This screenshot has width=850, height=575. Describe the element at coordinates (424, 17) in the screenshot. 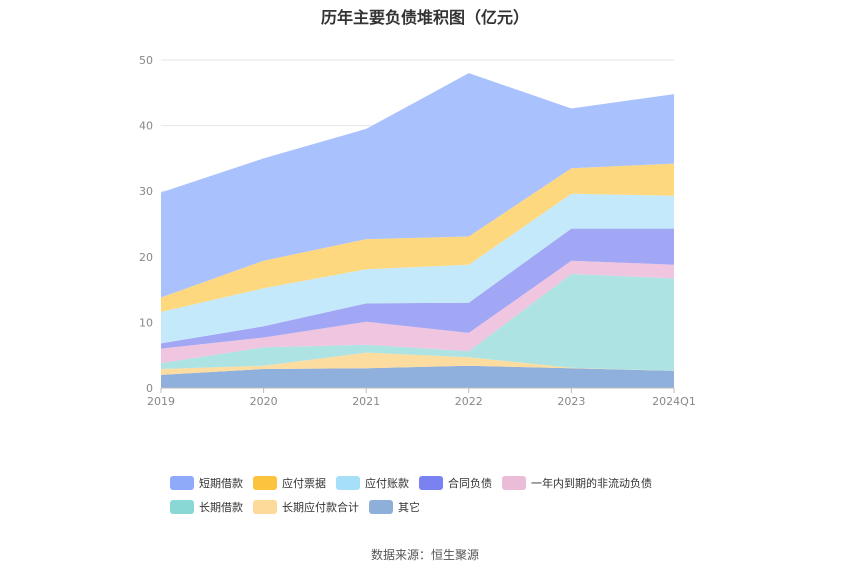

I see `chart-title: 历年主要负债堆积图（亿元）` at that location.